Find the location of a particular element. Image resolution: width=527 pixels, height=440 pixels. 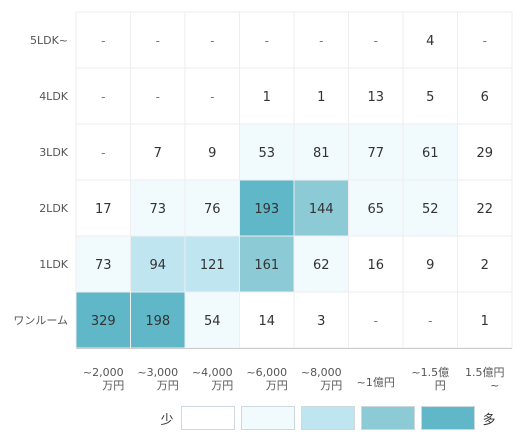

cell-value-label: 14 is located at coordinates (266, 321).